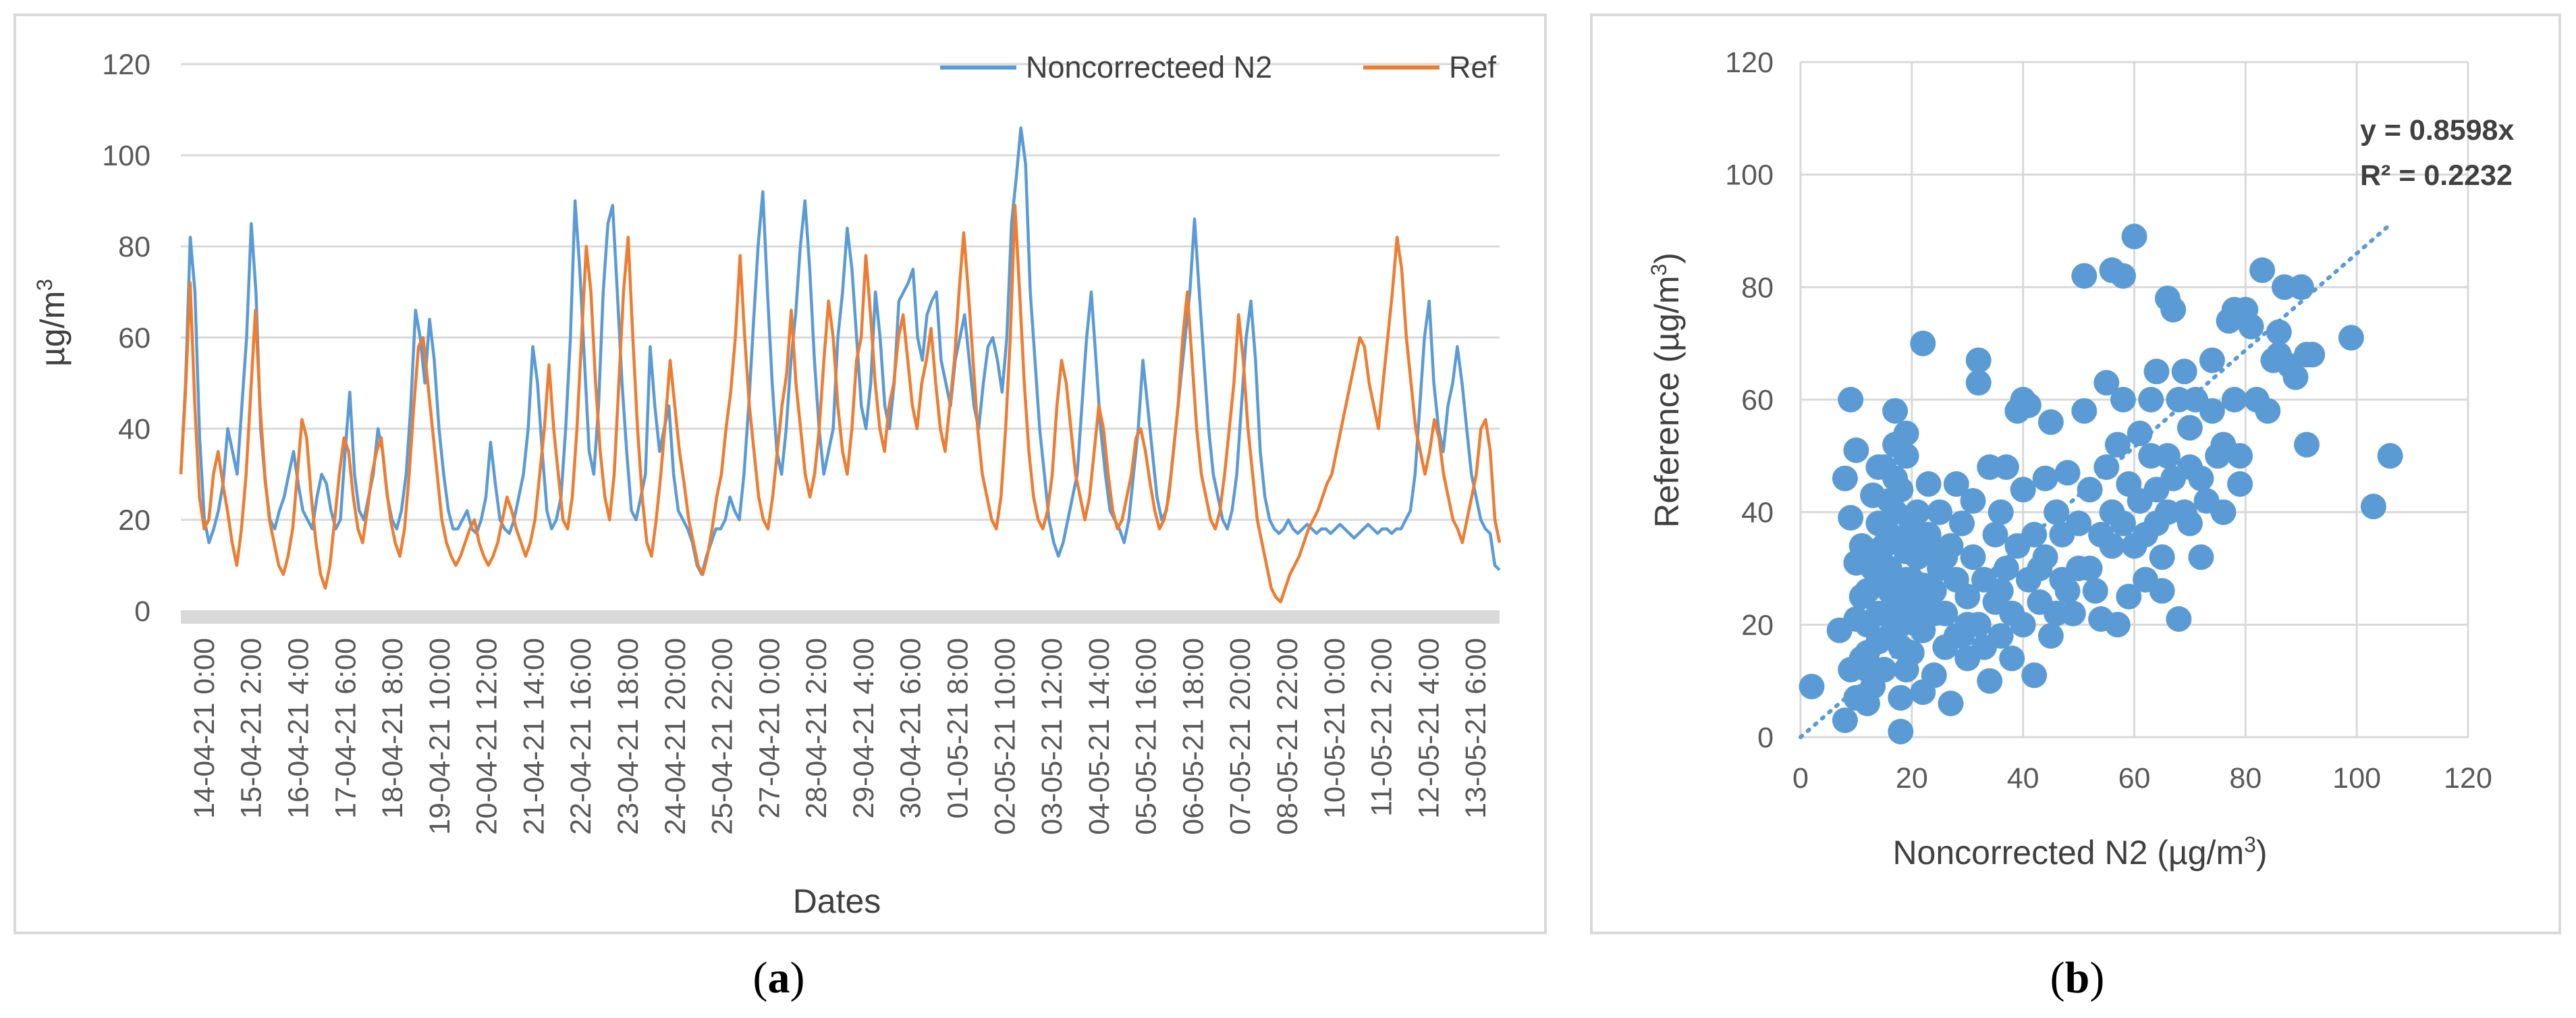 This screenshot has width=2576, height=1018. What do you see at coordinates (2468, 778) in the screenshot?
I see `chart-b-x-tick-label: 120` at bounding box center [2468, 778].